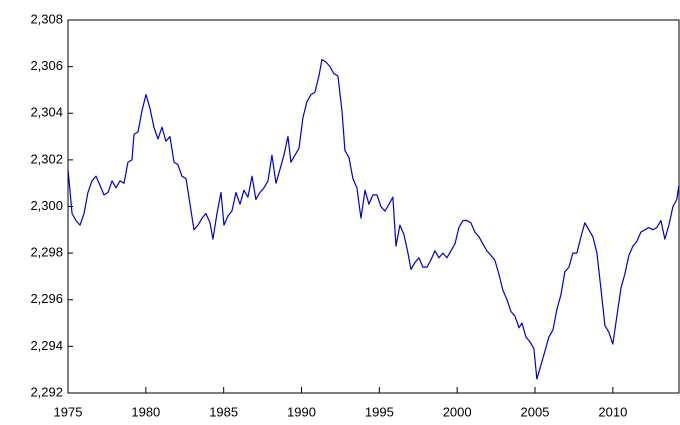  I want to click on x-tick-label: 1985, so click(223, 411).